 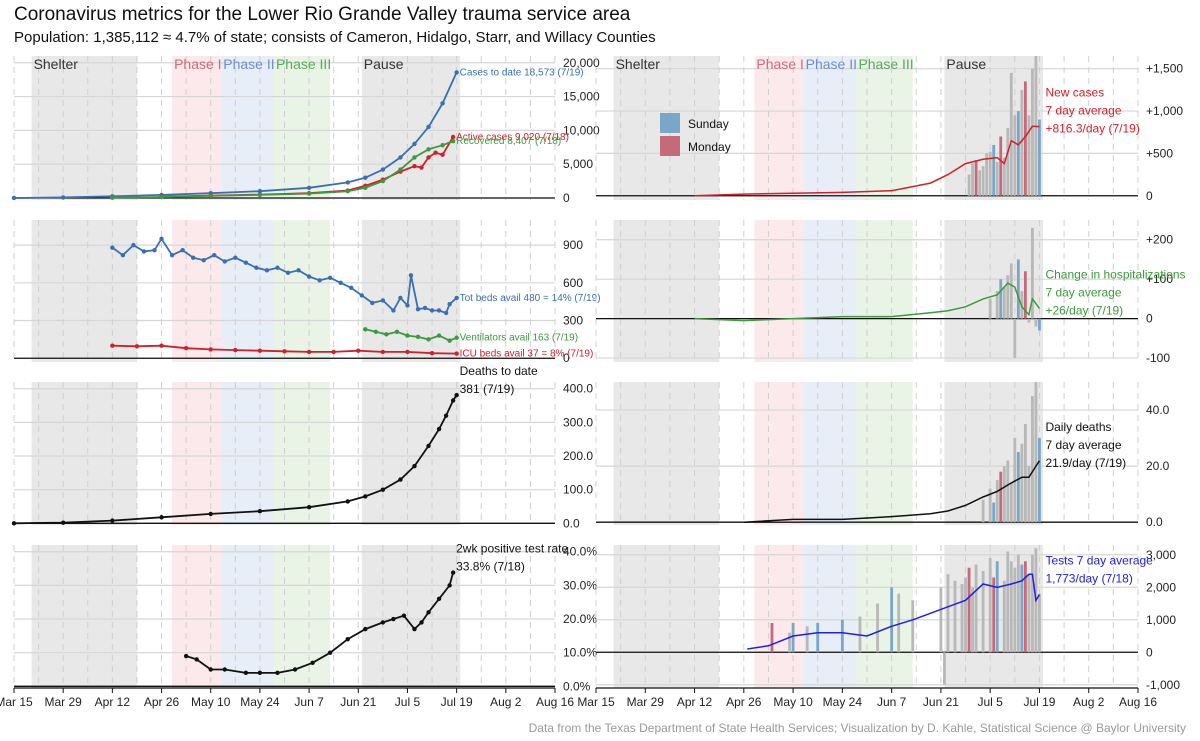 I want to click on y-tick-label: +100, so click(x=1159, y=279).